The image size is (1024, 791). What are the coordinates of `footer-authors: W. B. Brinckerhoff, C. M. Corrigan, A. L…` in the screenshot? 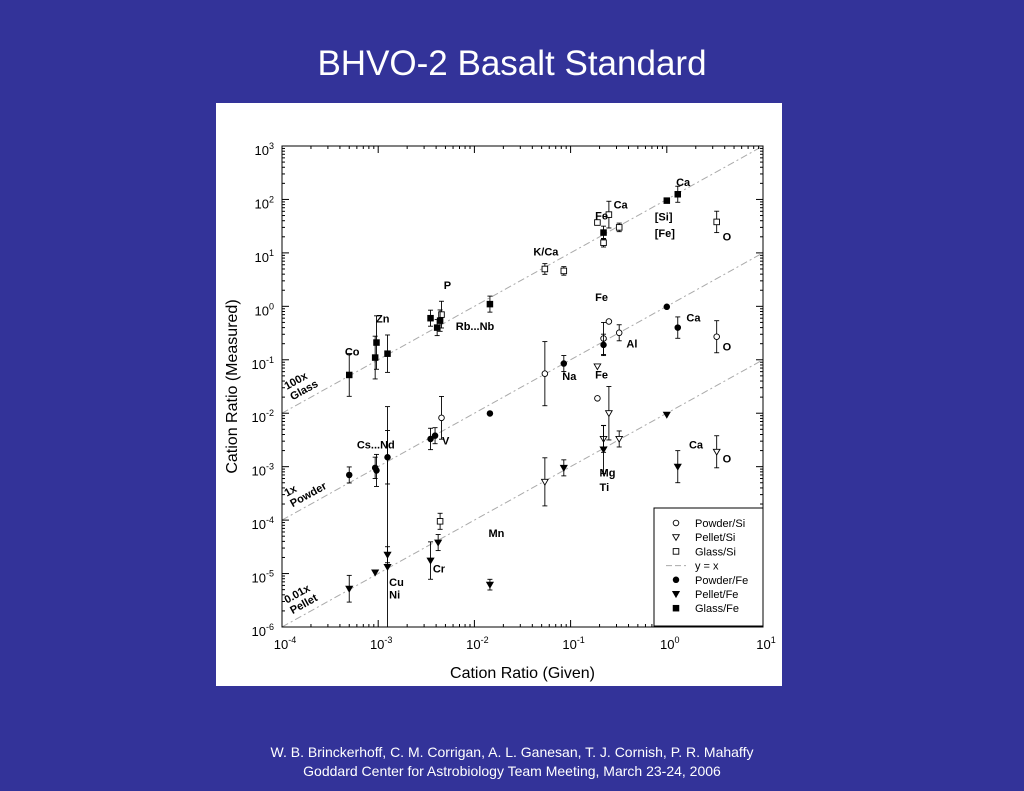 It's located at (512, 752).